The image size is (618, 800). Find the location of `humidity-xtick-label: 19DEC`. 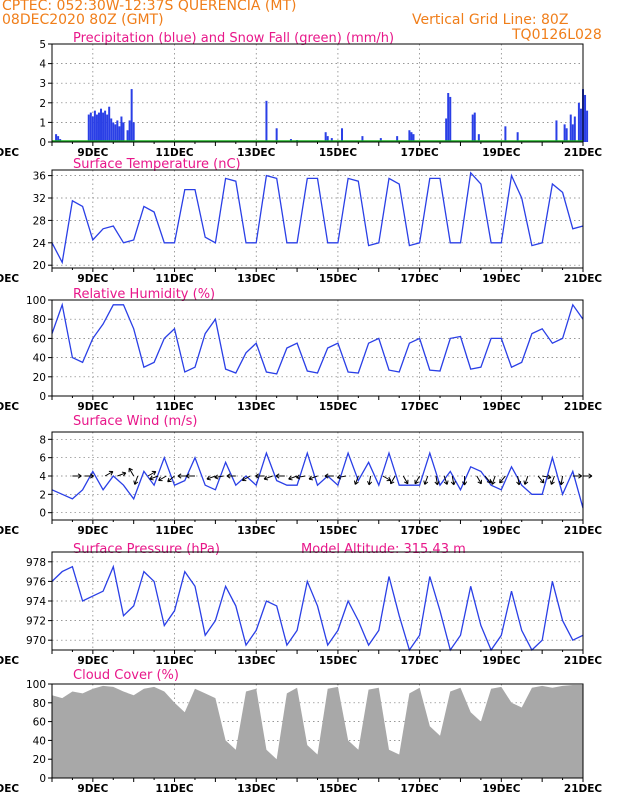

humidity-xtick-label: 19DEC is located at coordinates (501, 407).